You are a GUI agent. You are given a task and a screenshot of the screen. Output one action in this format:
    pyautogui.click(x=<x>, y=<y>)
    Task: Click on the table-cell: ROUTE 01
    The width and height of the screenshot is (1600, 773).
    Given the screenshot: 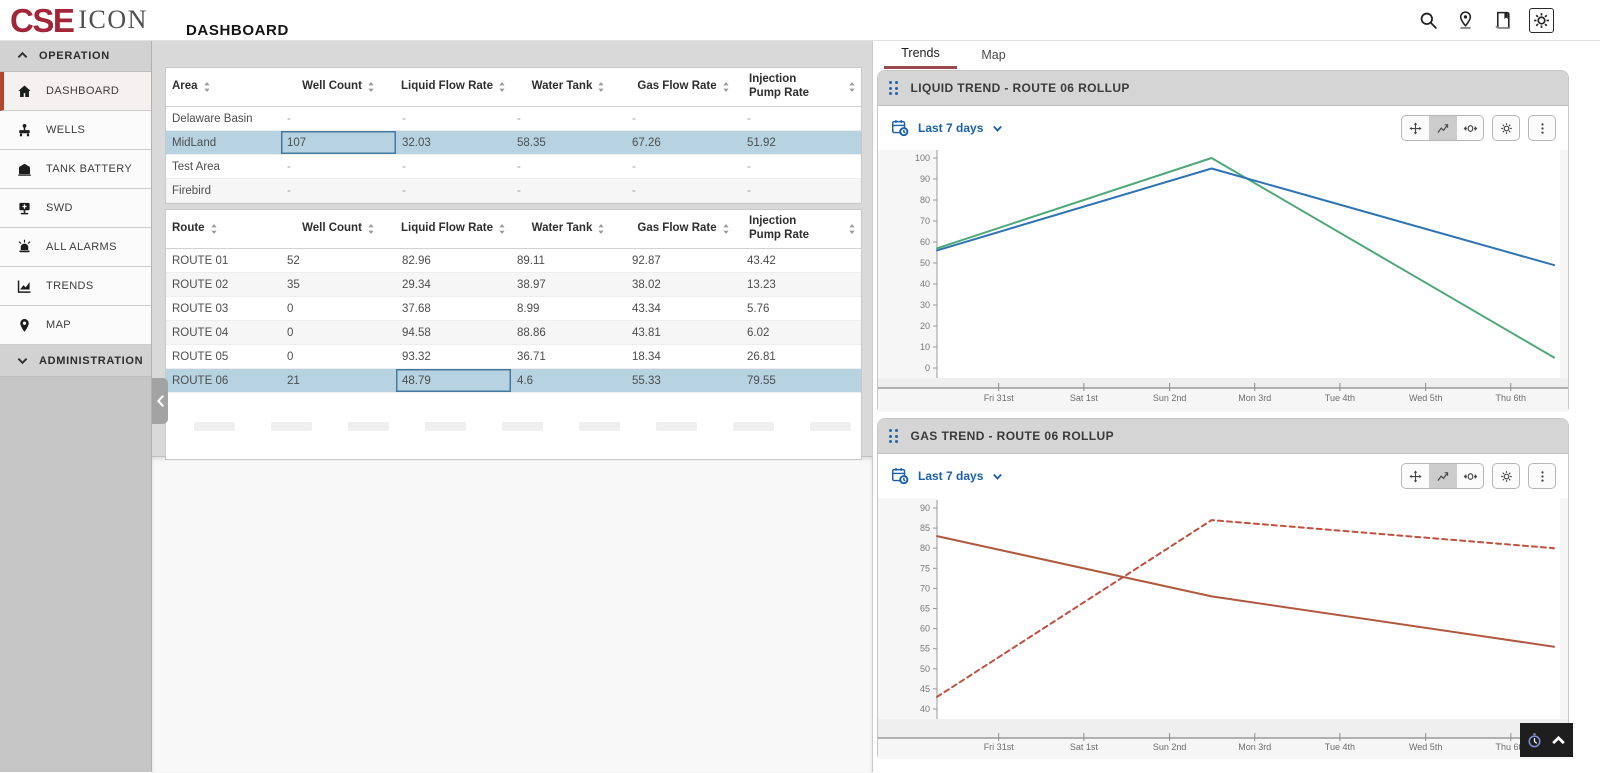 What is the action you would take?
    pyautogui.click(x=200, y=260)
    